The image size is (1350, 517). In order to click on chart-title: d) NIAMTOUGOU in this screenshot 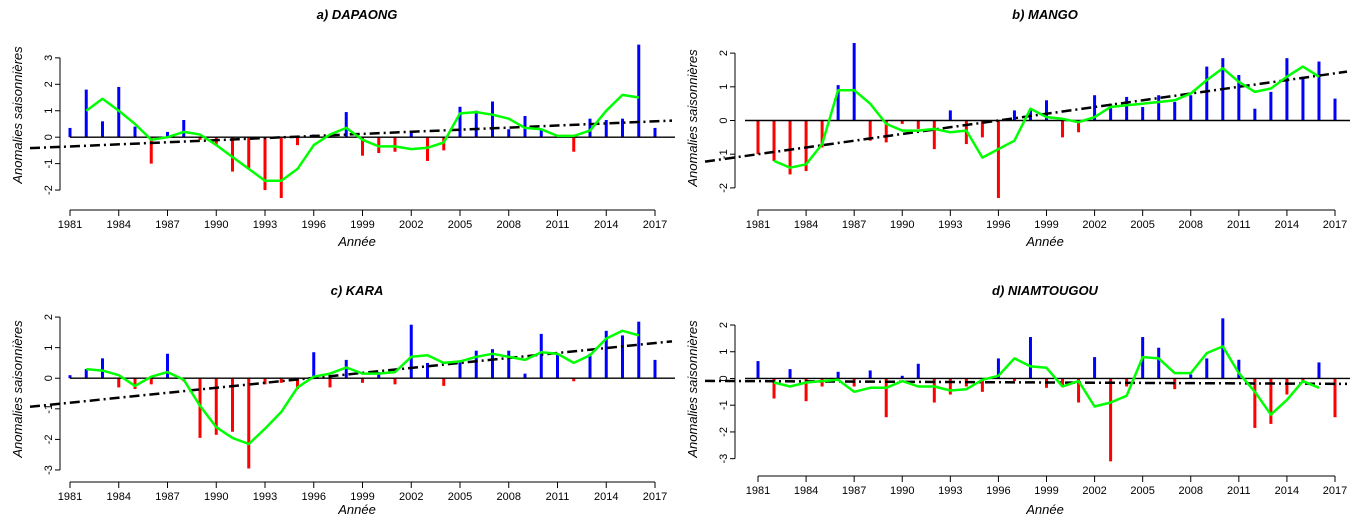, I will do `click(1045, 290)`.